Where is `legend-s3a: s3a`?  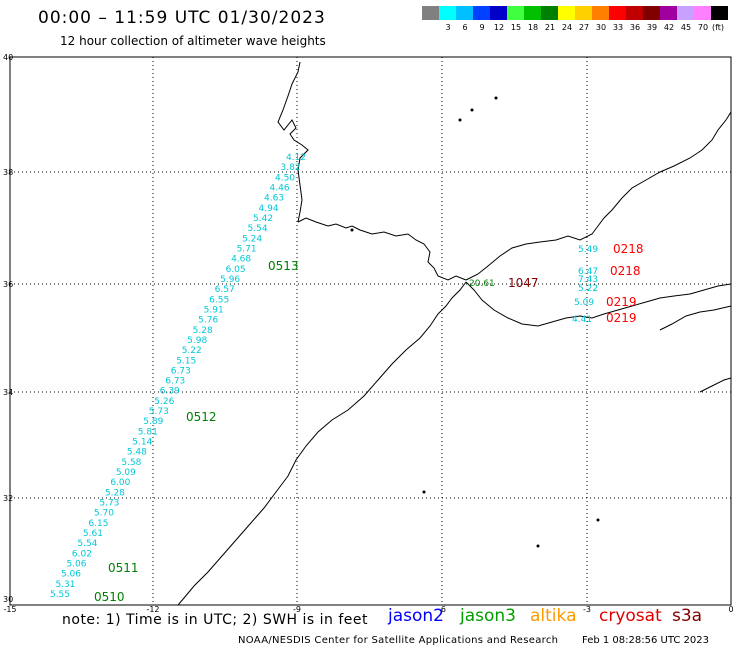
legend-s3a: s3a is located at coordinates (687, 616).